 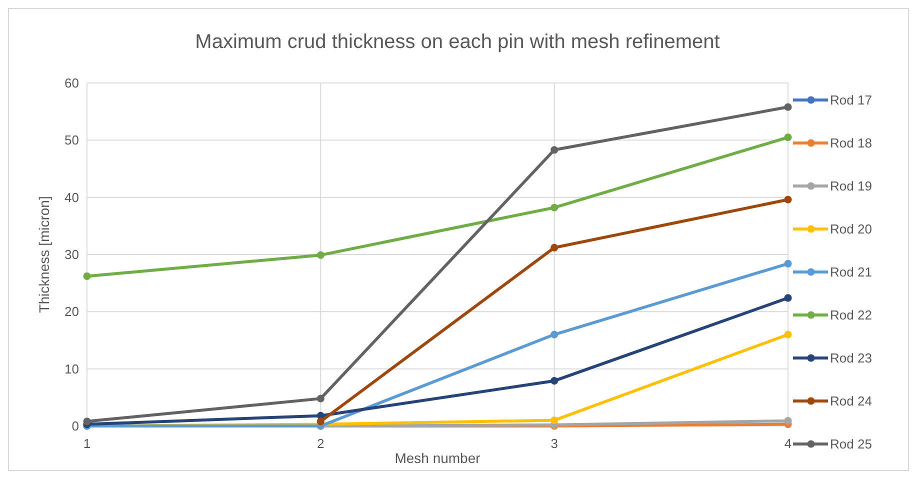 What do you see at coordinates (851, 315) in the screenshot?
I see `legend-label: Rod 22` at bounding box center [851, 315].